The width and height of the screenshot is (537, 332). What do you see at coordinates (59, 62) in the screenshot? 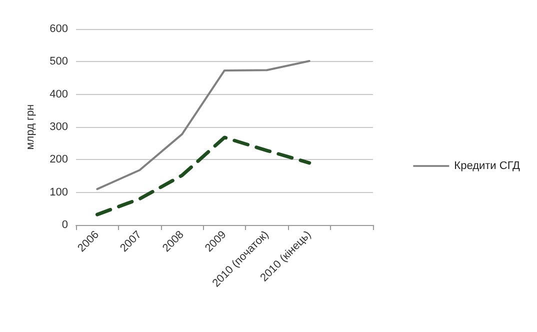
I see `y-tick-label: 500` at bounding box center [59, 62].